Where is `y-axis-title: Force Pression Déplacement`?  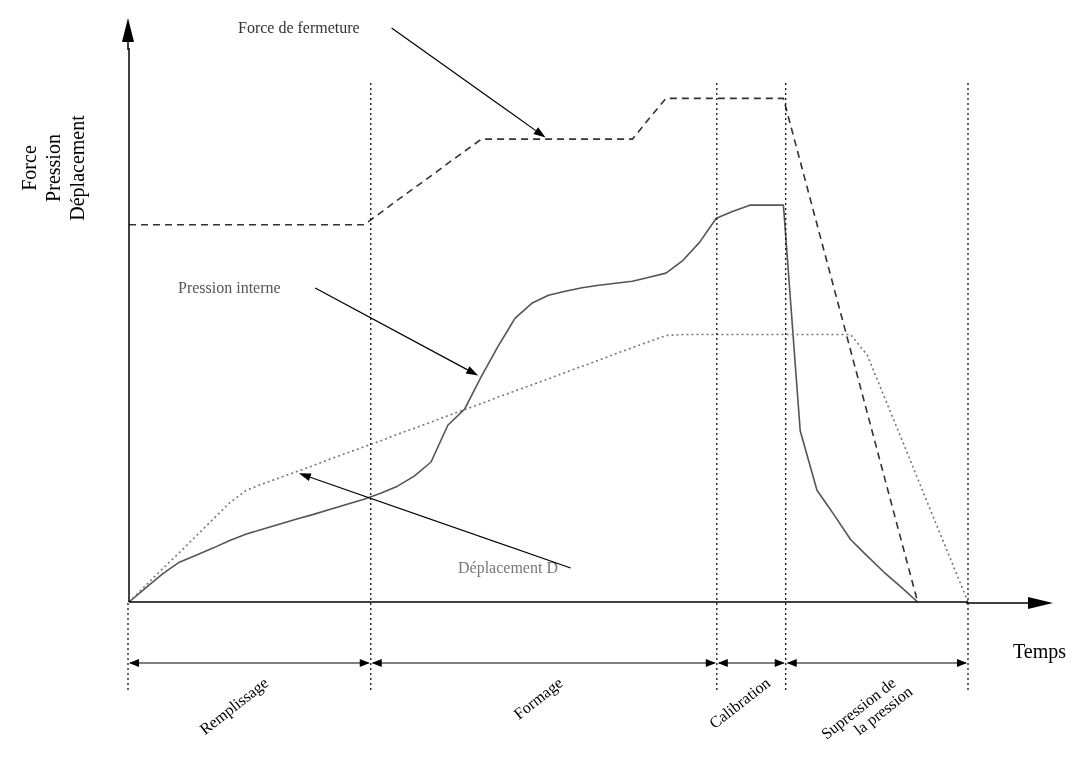
y-axis-title: Force Pression Déplacement is located at coordinates (53, 167).